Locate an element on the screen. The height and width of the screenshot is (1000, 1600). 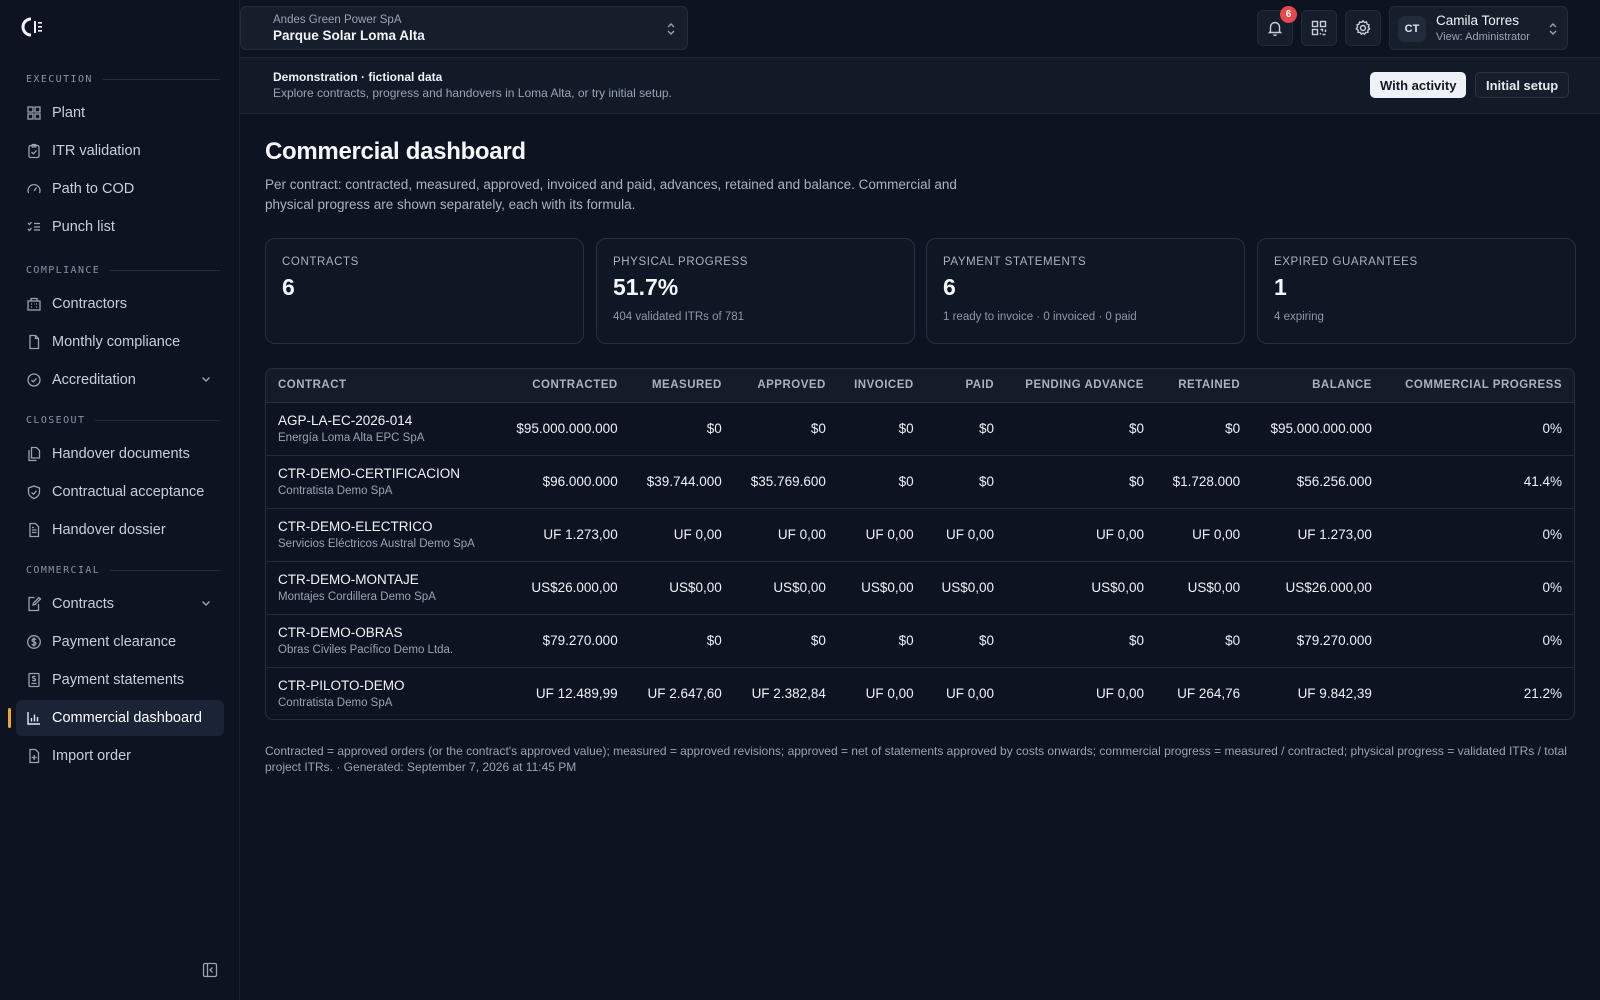
sidebar-item-label: Handover documents is located at coordinates (121, 454).